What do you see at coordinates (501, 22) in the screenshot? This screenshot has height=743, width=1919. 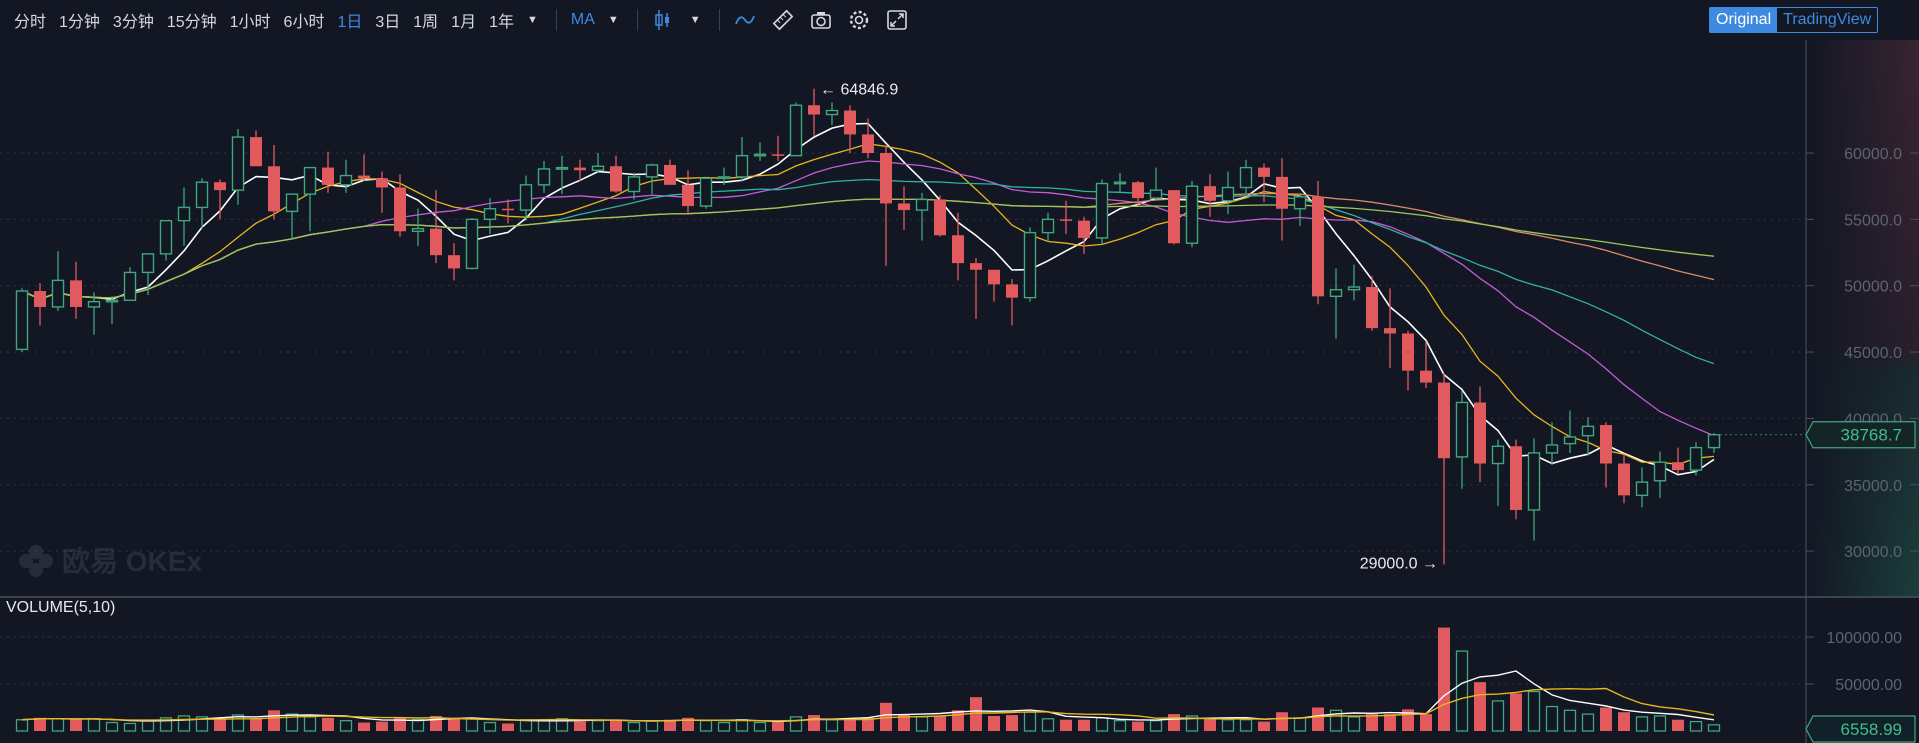 I see `interval-10: 1年` at bounding box center [501, 22].